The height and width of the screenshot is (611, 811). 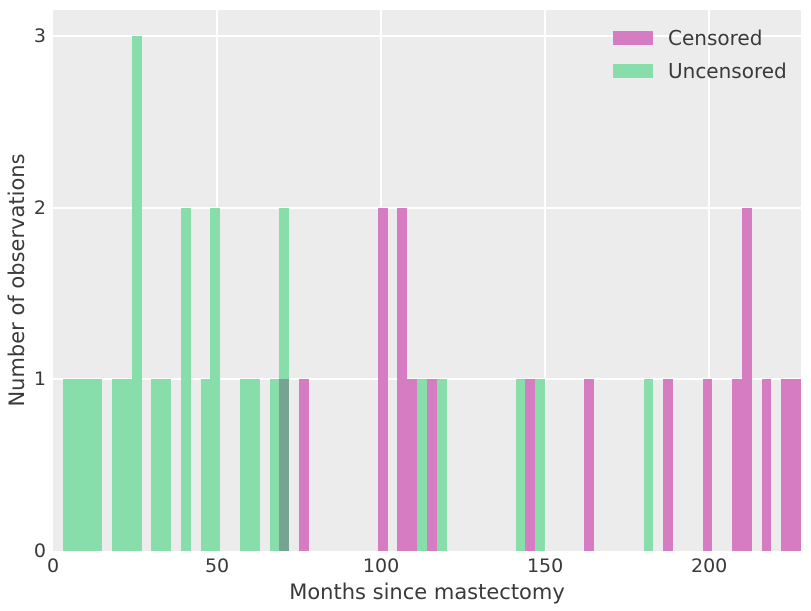 What do you see at coordinates (715, 38) in the screenshot?
I see `legend-label-censored: Censored` at bounding box center [715, 38].